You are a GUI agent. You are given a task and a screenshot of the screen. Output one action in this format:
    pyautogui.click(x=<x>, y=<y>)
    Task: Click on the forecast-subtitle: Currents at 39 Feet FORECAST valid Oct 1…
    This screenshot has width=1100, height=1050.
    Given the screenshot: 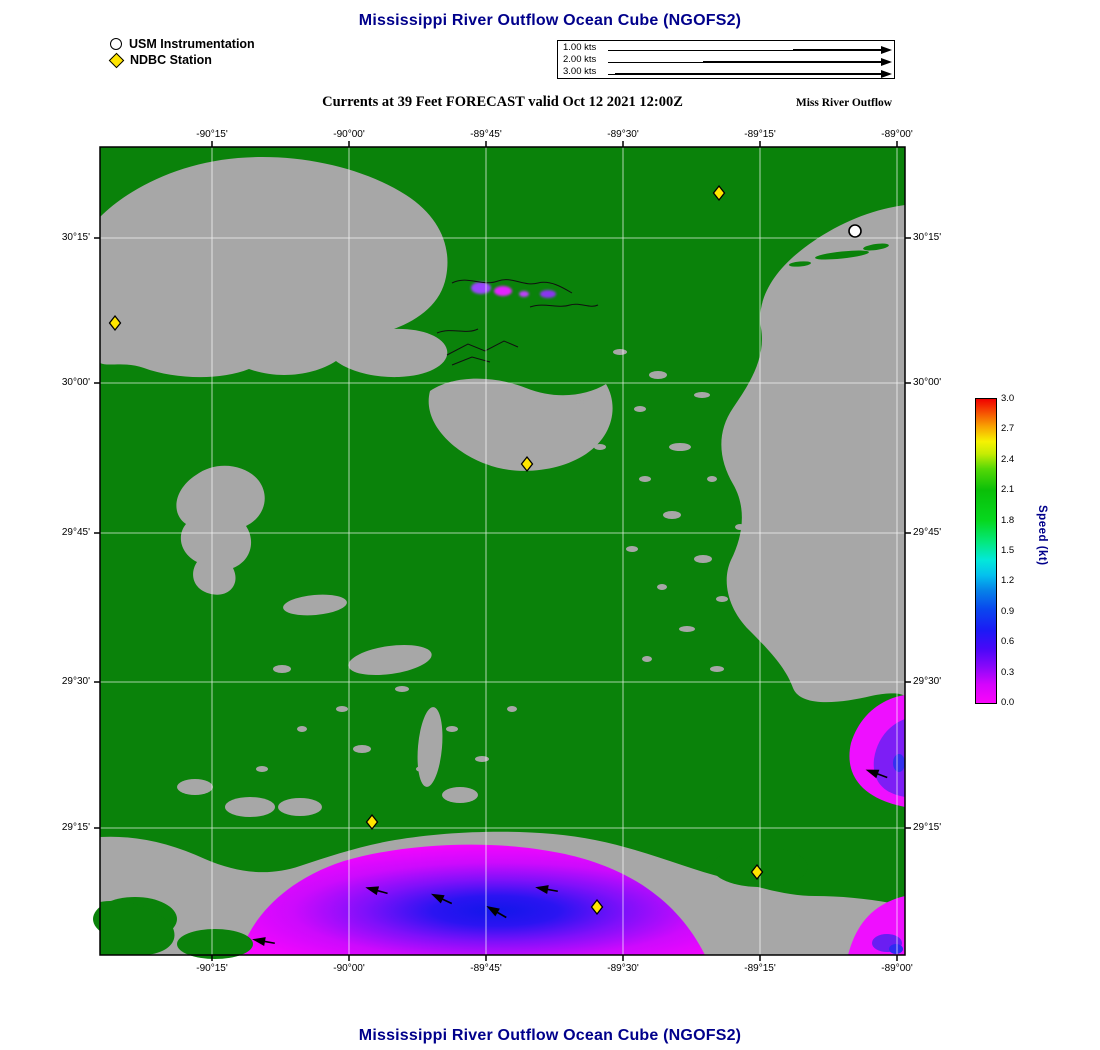 What is the action you would take?
    pyautogui.click(x=502, y=102)
    